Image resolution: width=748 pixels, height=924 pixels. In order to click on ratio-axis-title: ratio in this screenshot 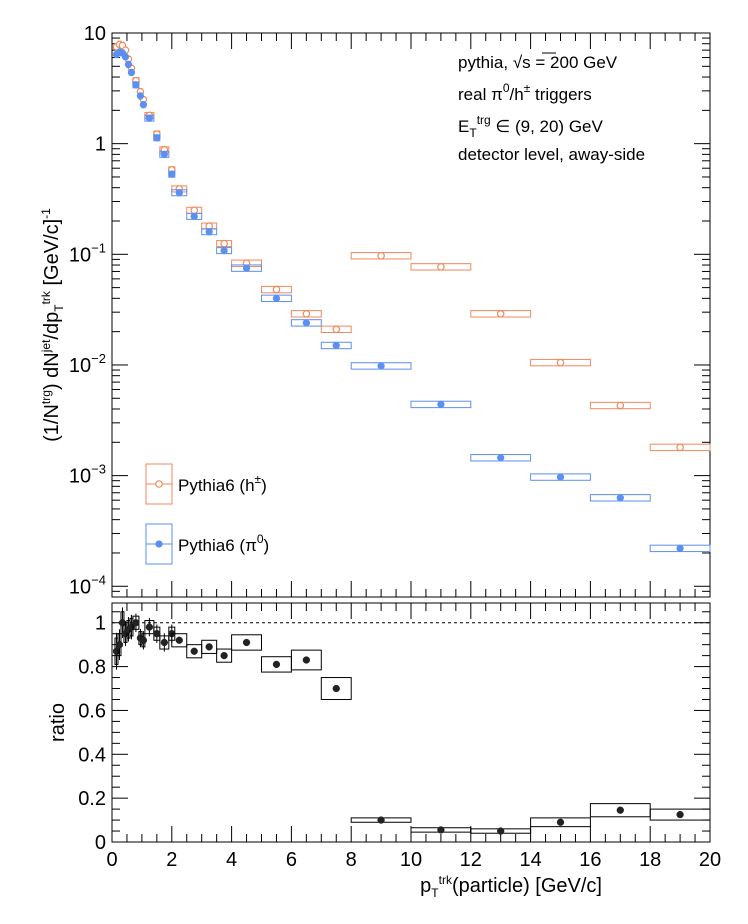, I will do `click(58, 722)`.